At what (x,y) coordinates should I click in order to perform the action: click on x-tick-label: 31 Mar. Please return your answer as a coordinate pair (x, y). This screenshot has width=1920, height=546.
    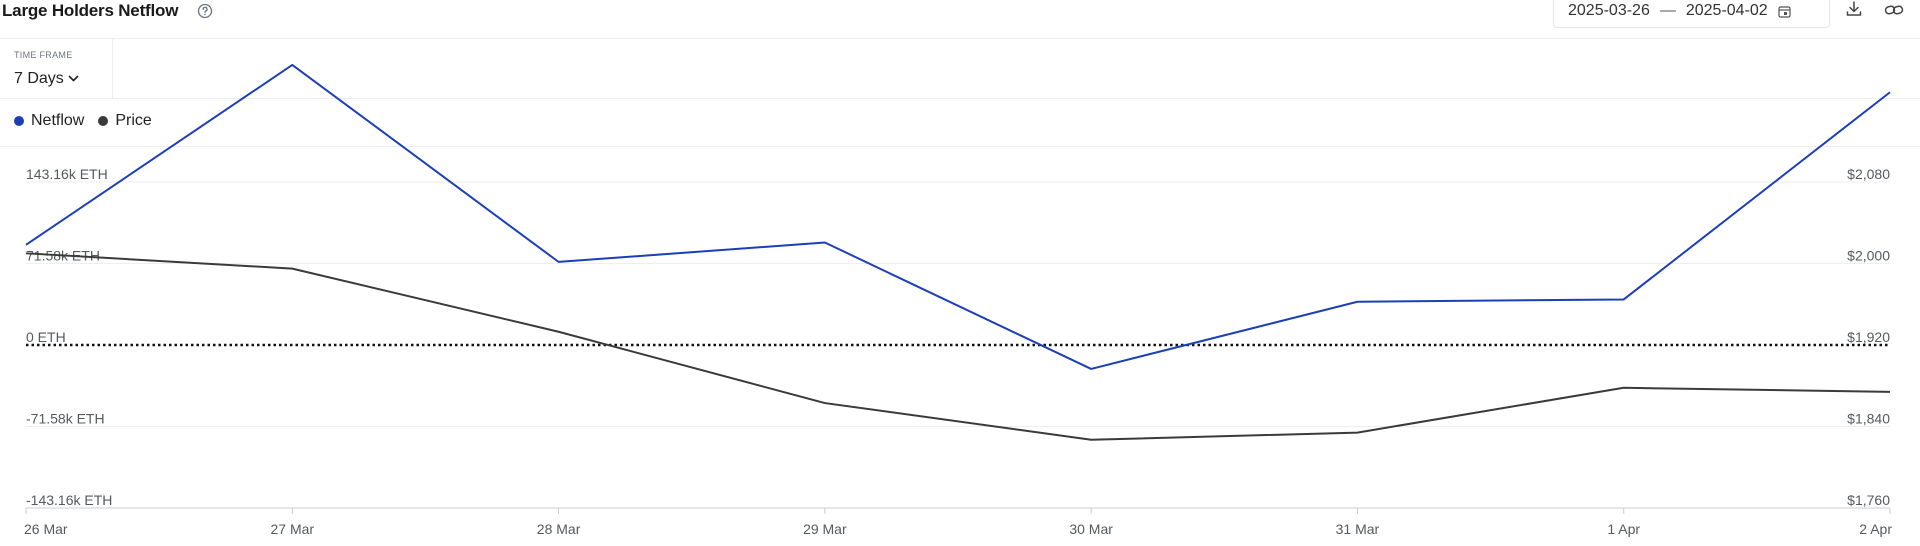
    Looking at the image, I should click on (1358, 529).